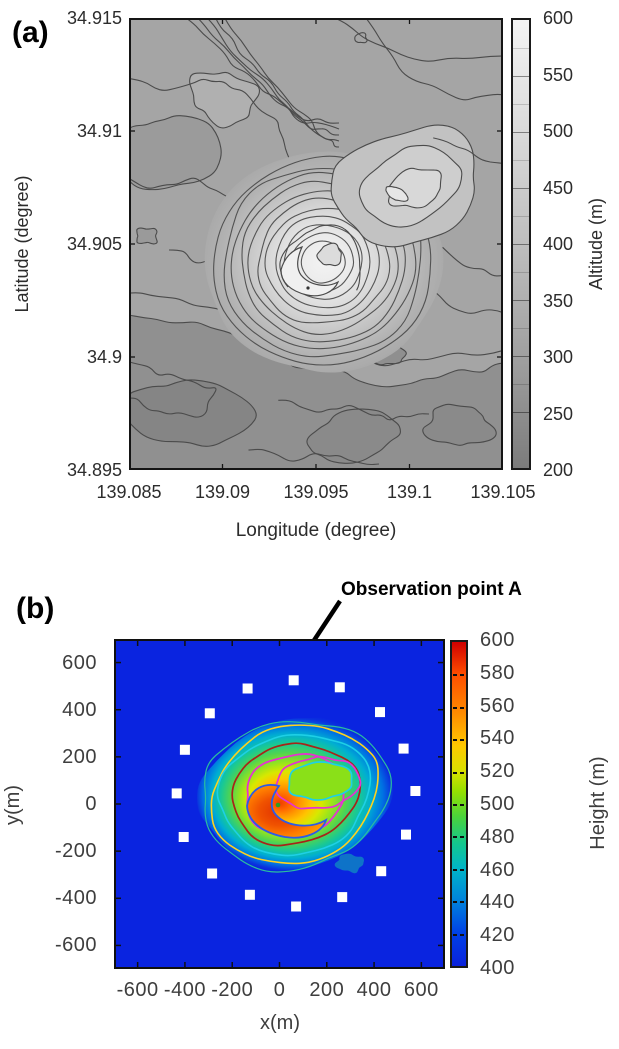 The image size is (619, 1049). Describe the element at coordinates (22, 244) in the screenshot. I see `panel-a-y-axis-label: Latitude (degree)` at that location.